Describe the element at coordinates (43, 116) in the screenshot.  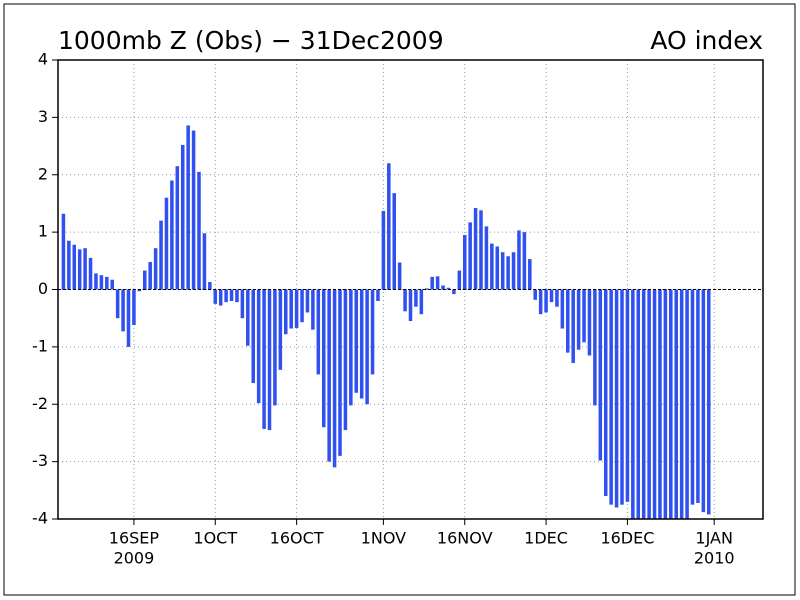
I see `y-tick-label: 3` at that location.